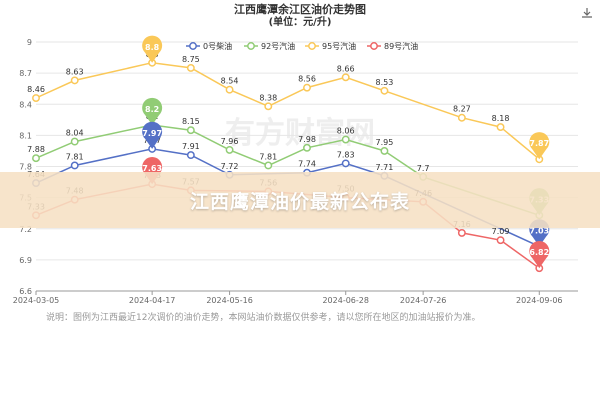  What do you see at coordinates (385, 82) in the screenshot?
I see `data-label: 8.53` at bounding box center [385, 82].